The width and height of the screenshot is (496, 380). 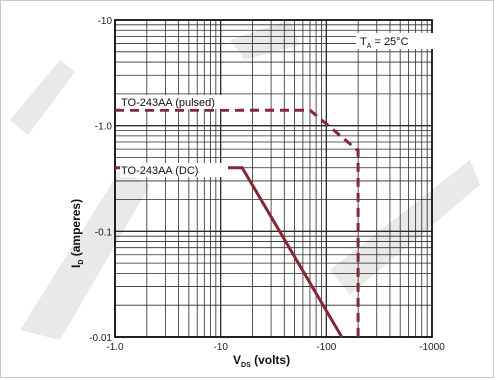 What do you see at coordinates (220, 347) in the screenshot?
I see `x-tick-label: -10` at bounding box center [220, 347].